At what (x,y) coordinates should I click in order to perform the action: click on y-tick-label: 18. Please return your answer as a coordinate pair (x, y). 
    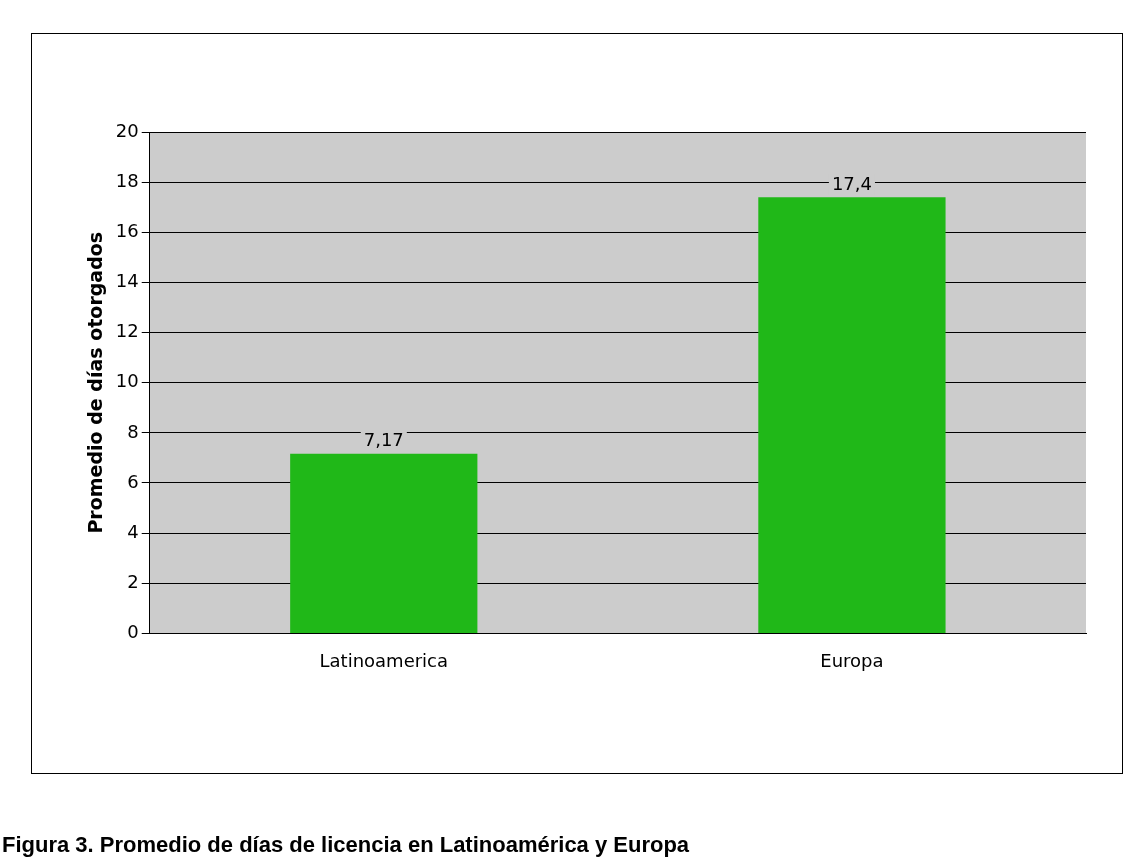
    Looking at the image, I should click on (127, 180).